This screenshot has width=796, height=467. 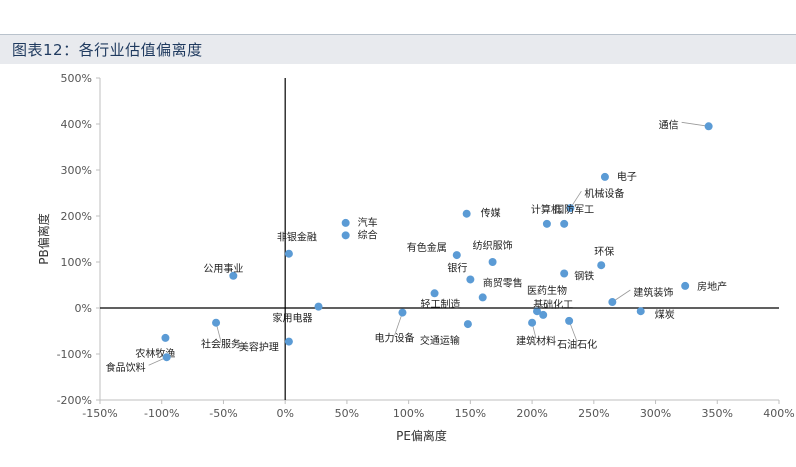 I want to click on point-label: 医药生物, so click(x=547, y=290).